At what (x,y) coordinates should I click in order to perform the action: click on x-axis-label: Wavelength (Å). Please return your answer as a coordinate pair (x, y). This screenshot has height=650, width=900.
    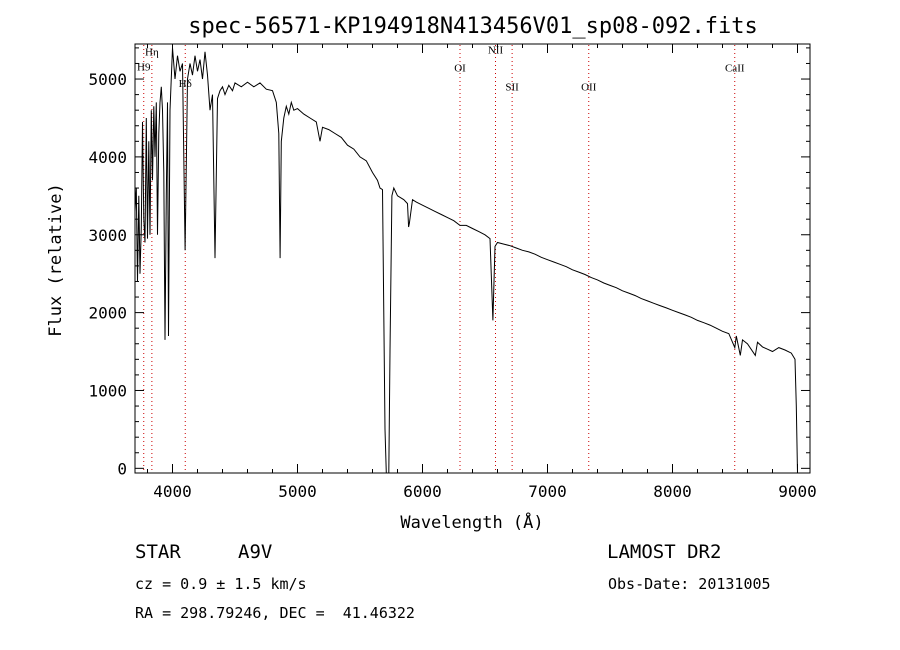
    Looking at the image, I should click on (471, 522).